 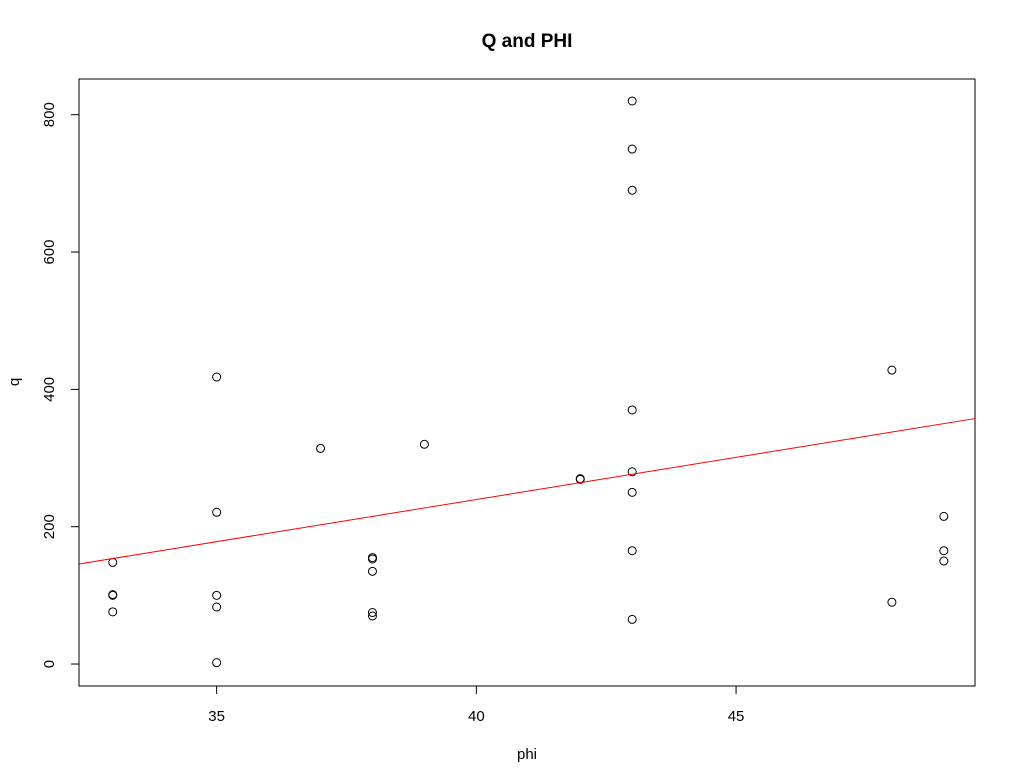 I want to click on y-tick-label: 800, so click(x=49, y=114).